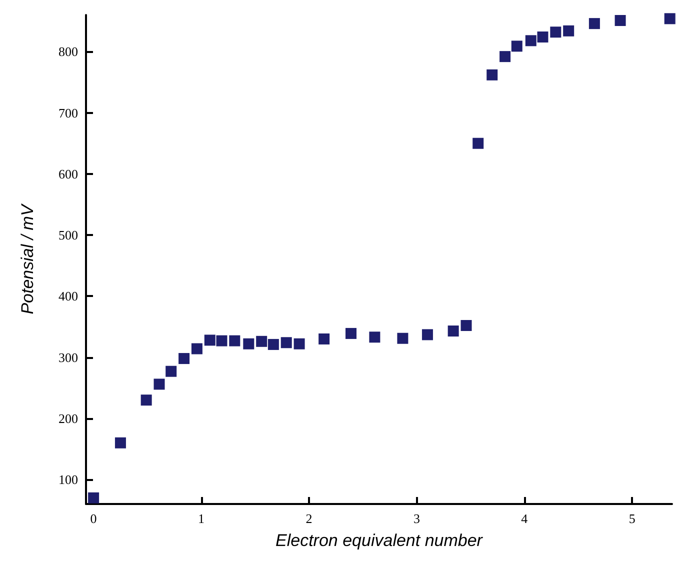 The image size is (676, 568). I want to click on x-axis-title: Electron equivalent number, so click(380, 540).